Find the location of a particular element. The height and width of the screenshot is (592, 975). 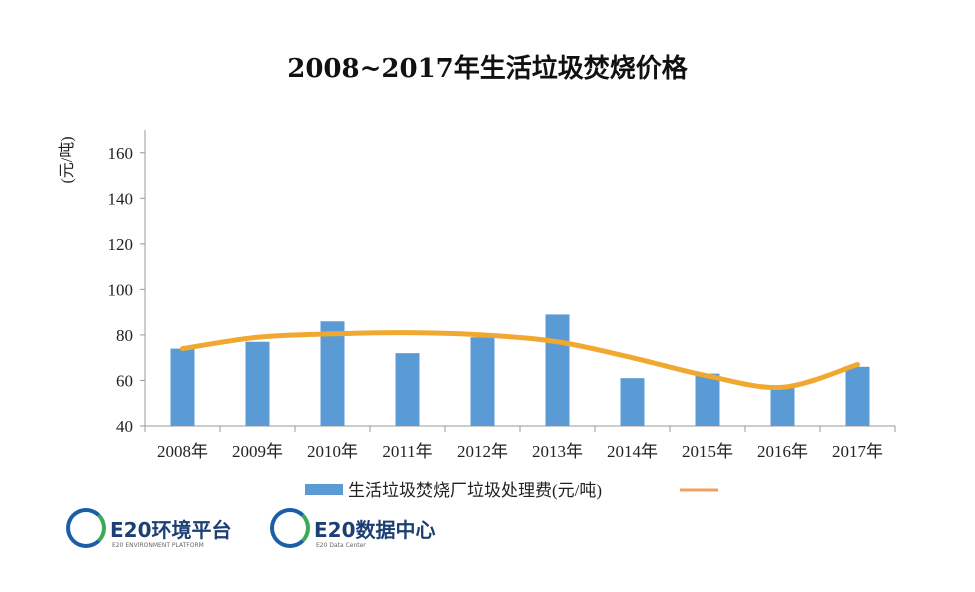

logo-e20-platform: E20环境平台 E20 ENVIRONMENT PLATFORM is located at coordinates (149, 528).